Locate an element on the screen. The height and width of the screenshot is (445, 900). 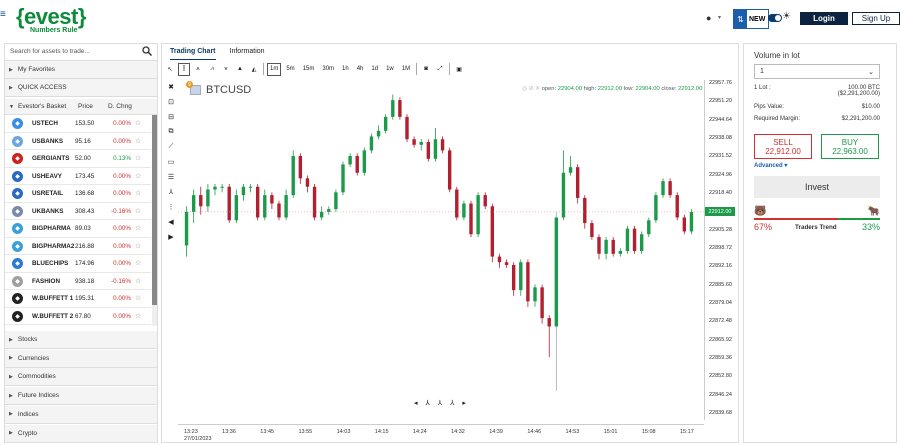
basket-row: ◆ USTECH 153.50 0.00% ☆ is located at coordinates (78, 124).